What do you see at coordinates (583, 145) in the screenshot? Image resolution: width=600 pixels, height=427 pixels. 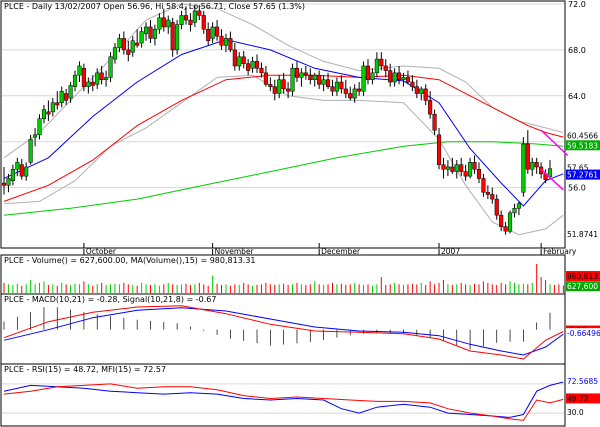 I see `price-value-label-1-bg` at bounding box center [583, 145].